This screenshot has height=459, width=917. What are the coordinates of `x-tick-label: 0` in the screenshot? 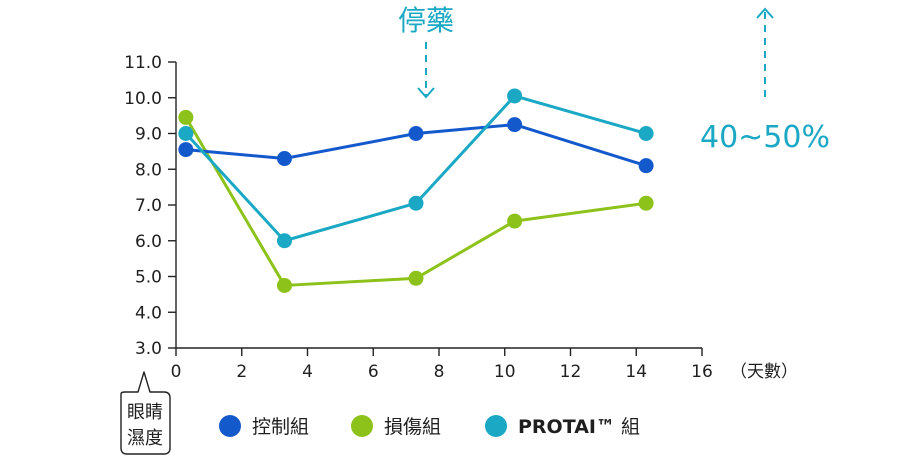 It's located at (176, 372).